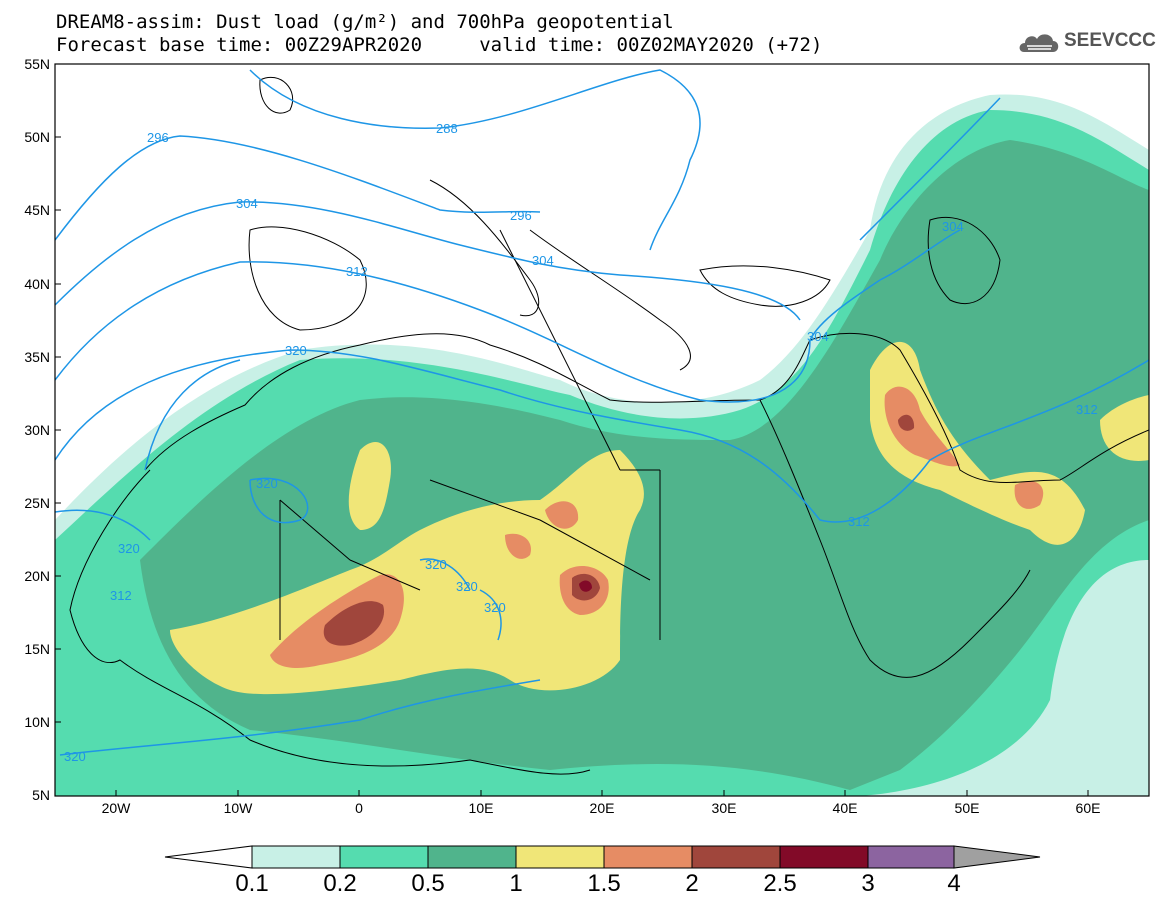 The height and width of the screenshot is (907, 1165). What do you see at coordinates (37, 649) in the screenshot?
I see `lat-label: 15N` at bounding box center [37, 649].